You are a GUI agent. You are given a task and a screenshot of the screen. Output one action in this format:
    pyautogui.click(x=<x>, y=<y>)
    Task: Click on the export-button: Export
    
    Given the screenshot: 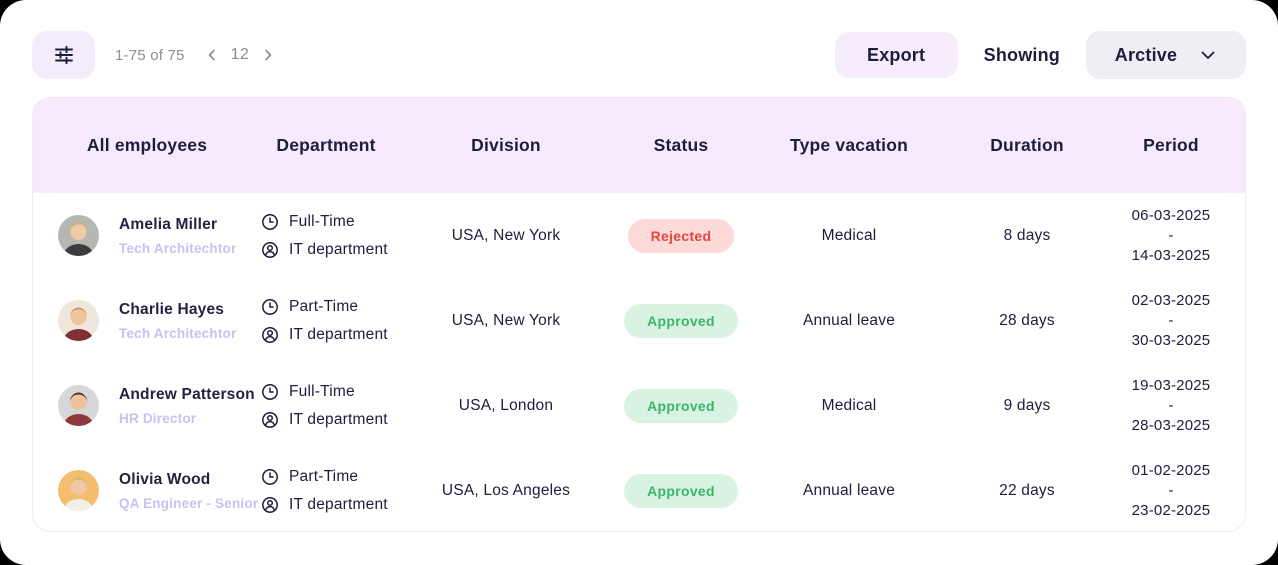 What is the action you would take?
    pyautogui.click(x=896, y=55)
    